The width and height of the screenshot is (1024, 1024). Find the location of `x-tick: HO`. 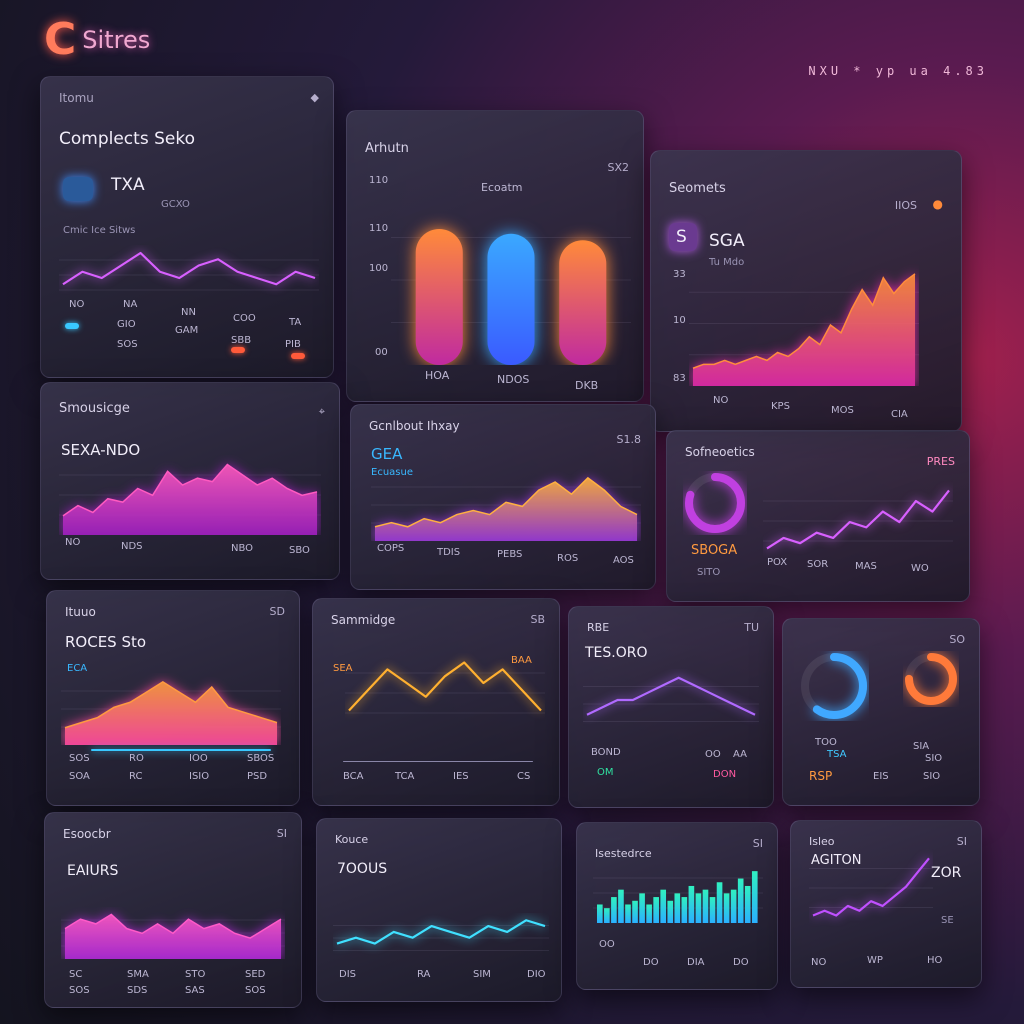

x-tick: HO is located at coordinates (935, 960).